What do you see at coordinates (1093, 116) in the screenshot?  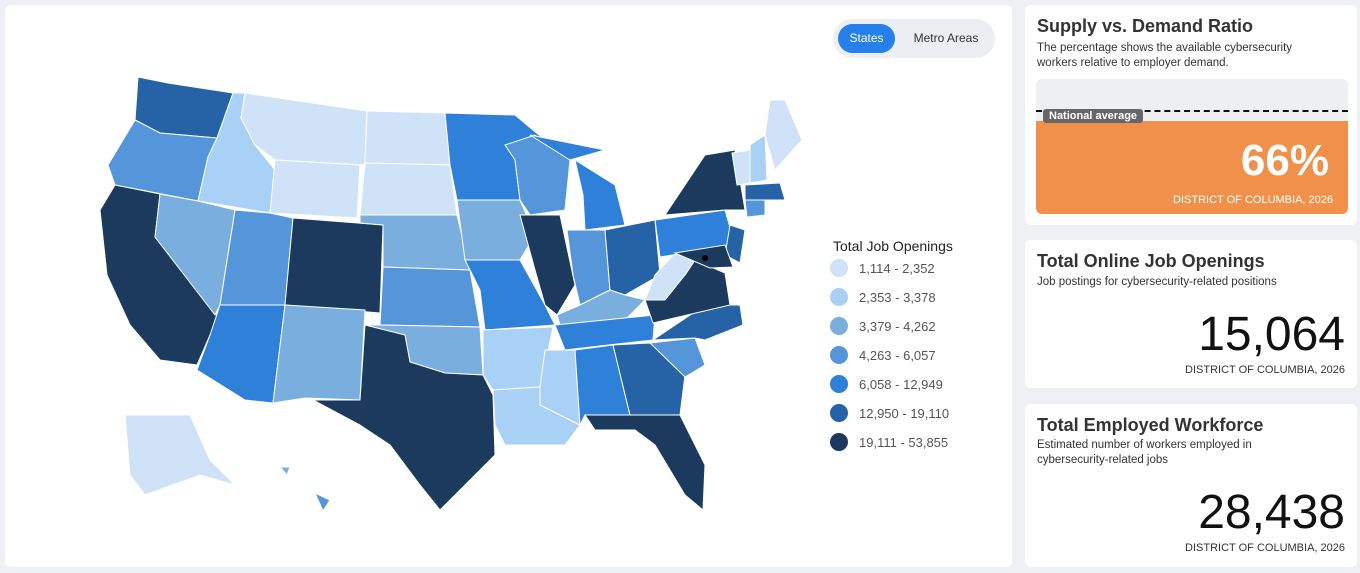 I see `national-average-label: National average` at bounding box center [1093, 116].